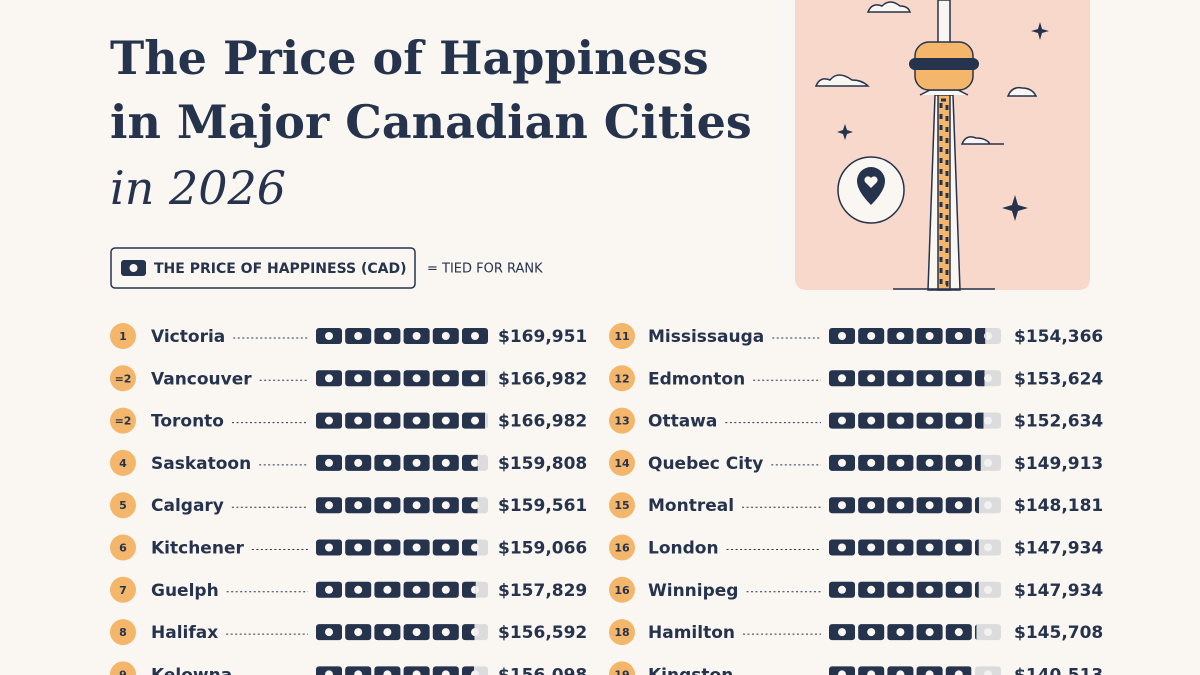  Describe the element at coordinates (542, 337) in the screenshot. I see `price: $169,951` at that location.